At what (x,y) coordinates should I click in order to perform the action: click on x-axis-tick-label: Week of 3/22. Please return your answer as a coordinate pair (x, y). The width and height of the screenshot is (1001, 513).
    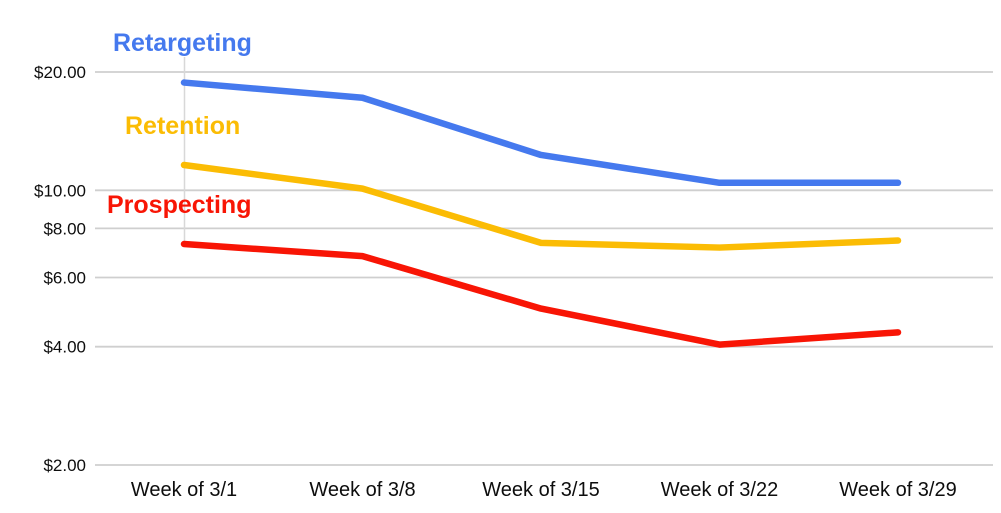
    Looking at the image, I should click on (719, 490).